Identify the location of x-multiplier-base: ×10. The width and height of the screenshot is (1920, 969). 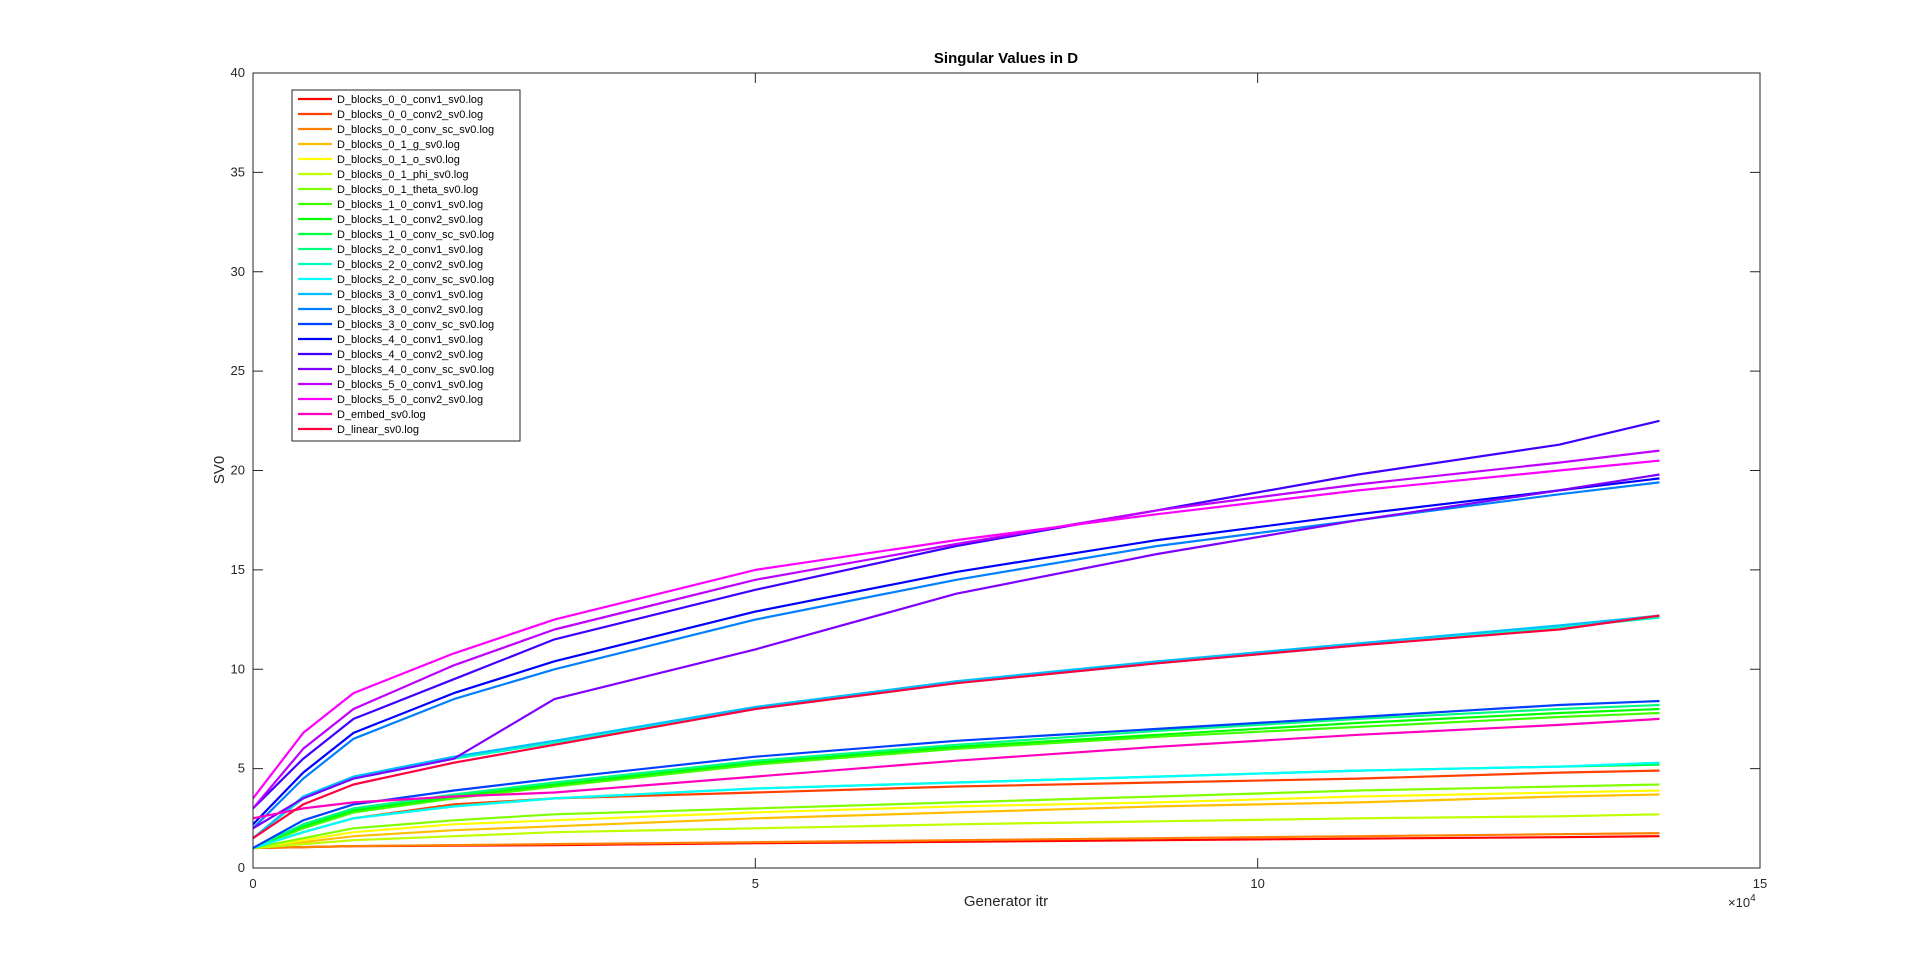
(1739, 902).